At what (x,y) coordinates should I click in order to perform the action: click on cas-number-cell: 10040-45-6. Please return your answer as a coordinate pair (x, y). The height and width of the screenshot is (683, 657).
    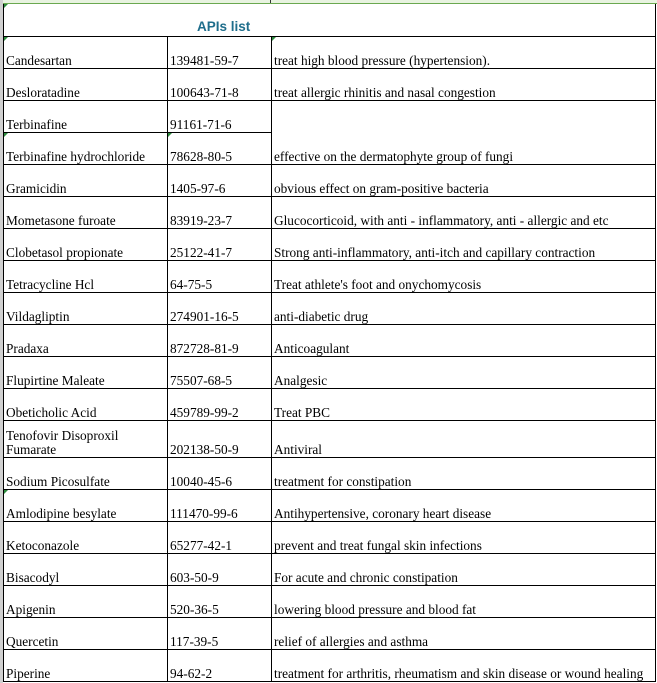
    Looking at the image, I should click on (219, 473).